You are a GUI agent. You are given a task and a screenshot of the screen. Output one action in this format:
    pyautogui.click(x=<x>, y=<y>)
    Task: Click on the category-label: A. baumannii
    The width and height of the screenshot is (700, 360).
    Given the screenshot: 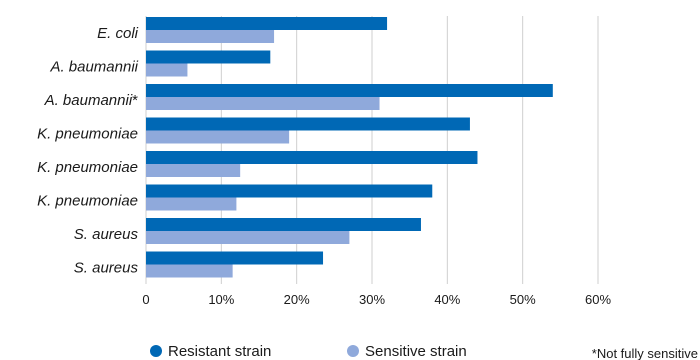 What is the action you would take?
    pyautogui.click(x=93, y=66)
    